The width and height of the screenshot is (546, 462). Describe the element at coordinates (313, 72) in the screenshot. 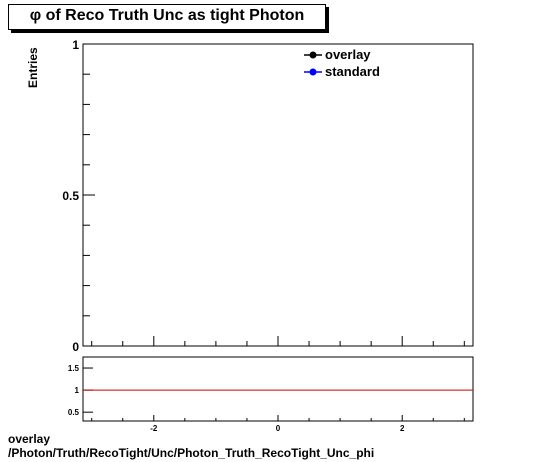

I see `legend-standard-marker` at that location.